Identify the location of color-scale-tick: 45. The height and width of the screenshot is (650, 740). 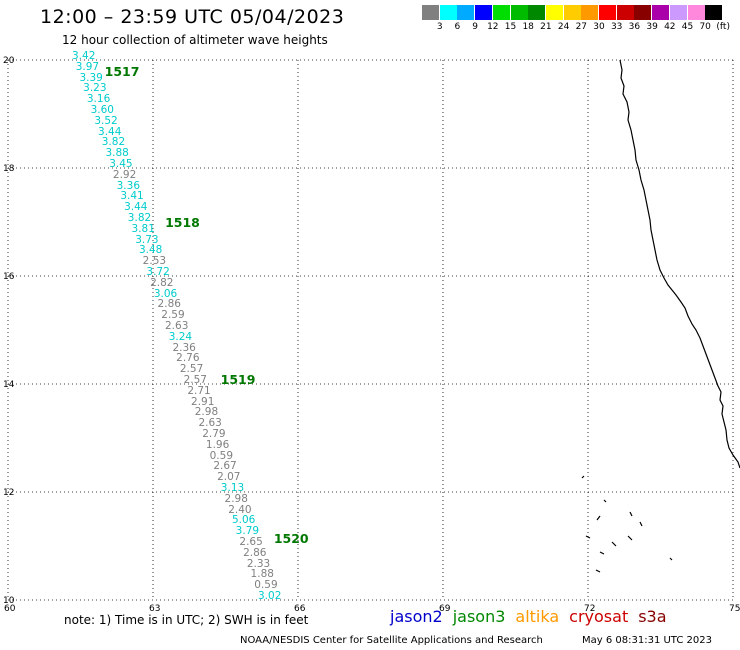
(687, 27).